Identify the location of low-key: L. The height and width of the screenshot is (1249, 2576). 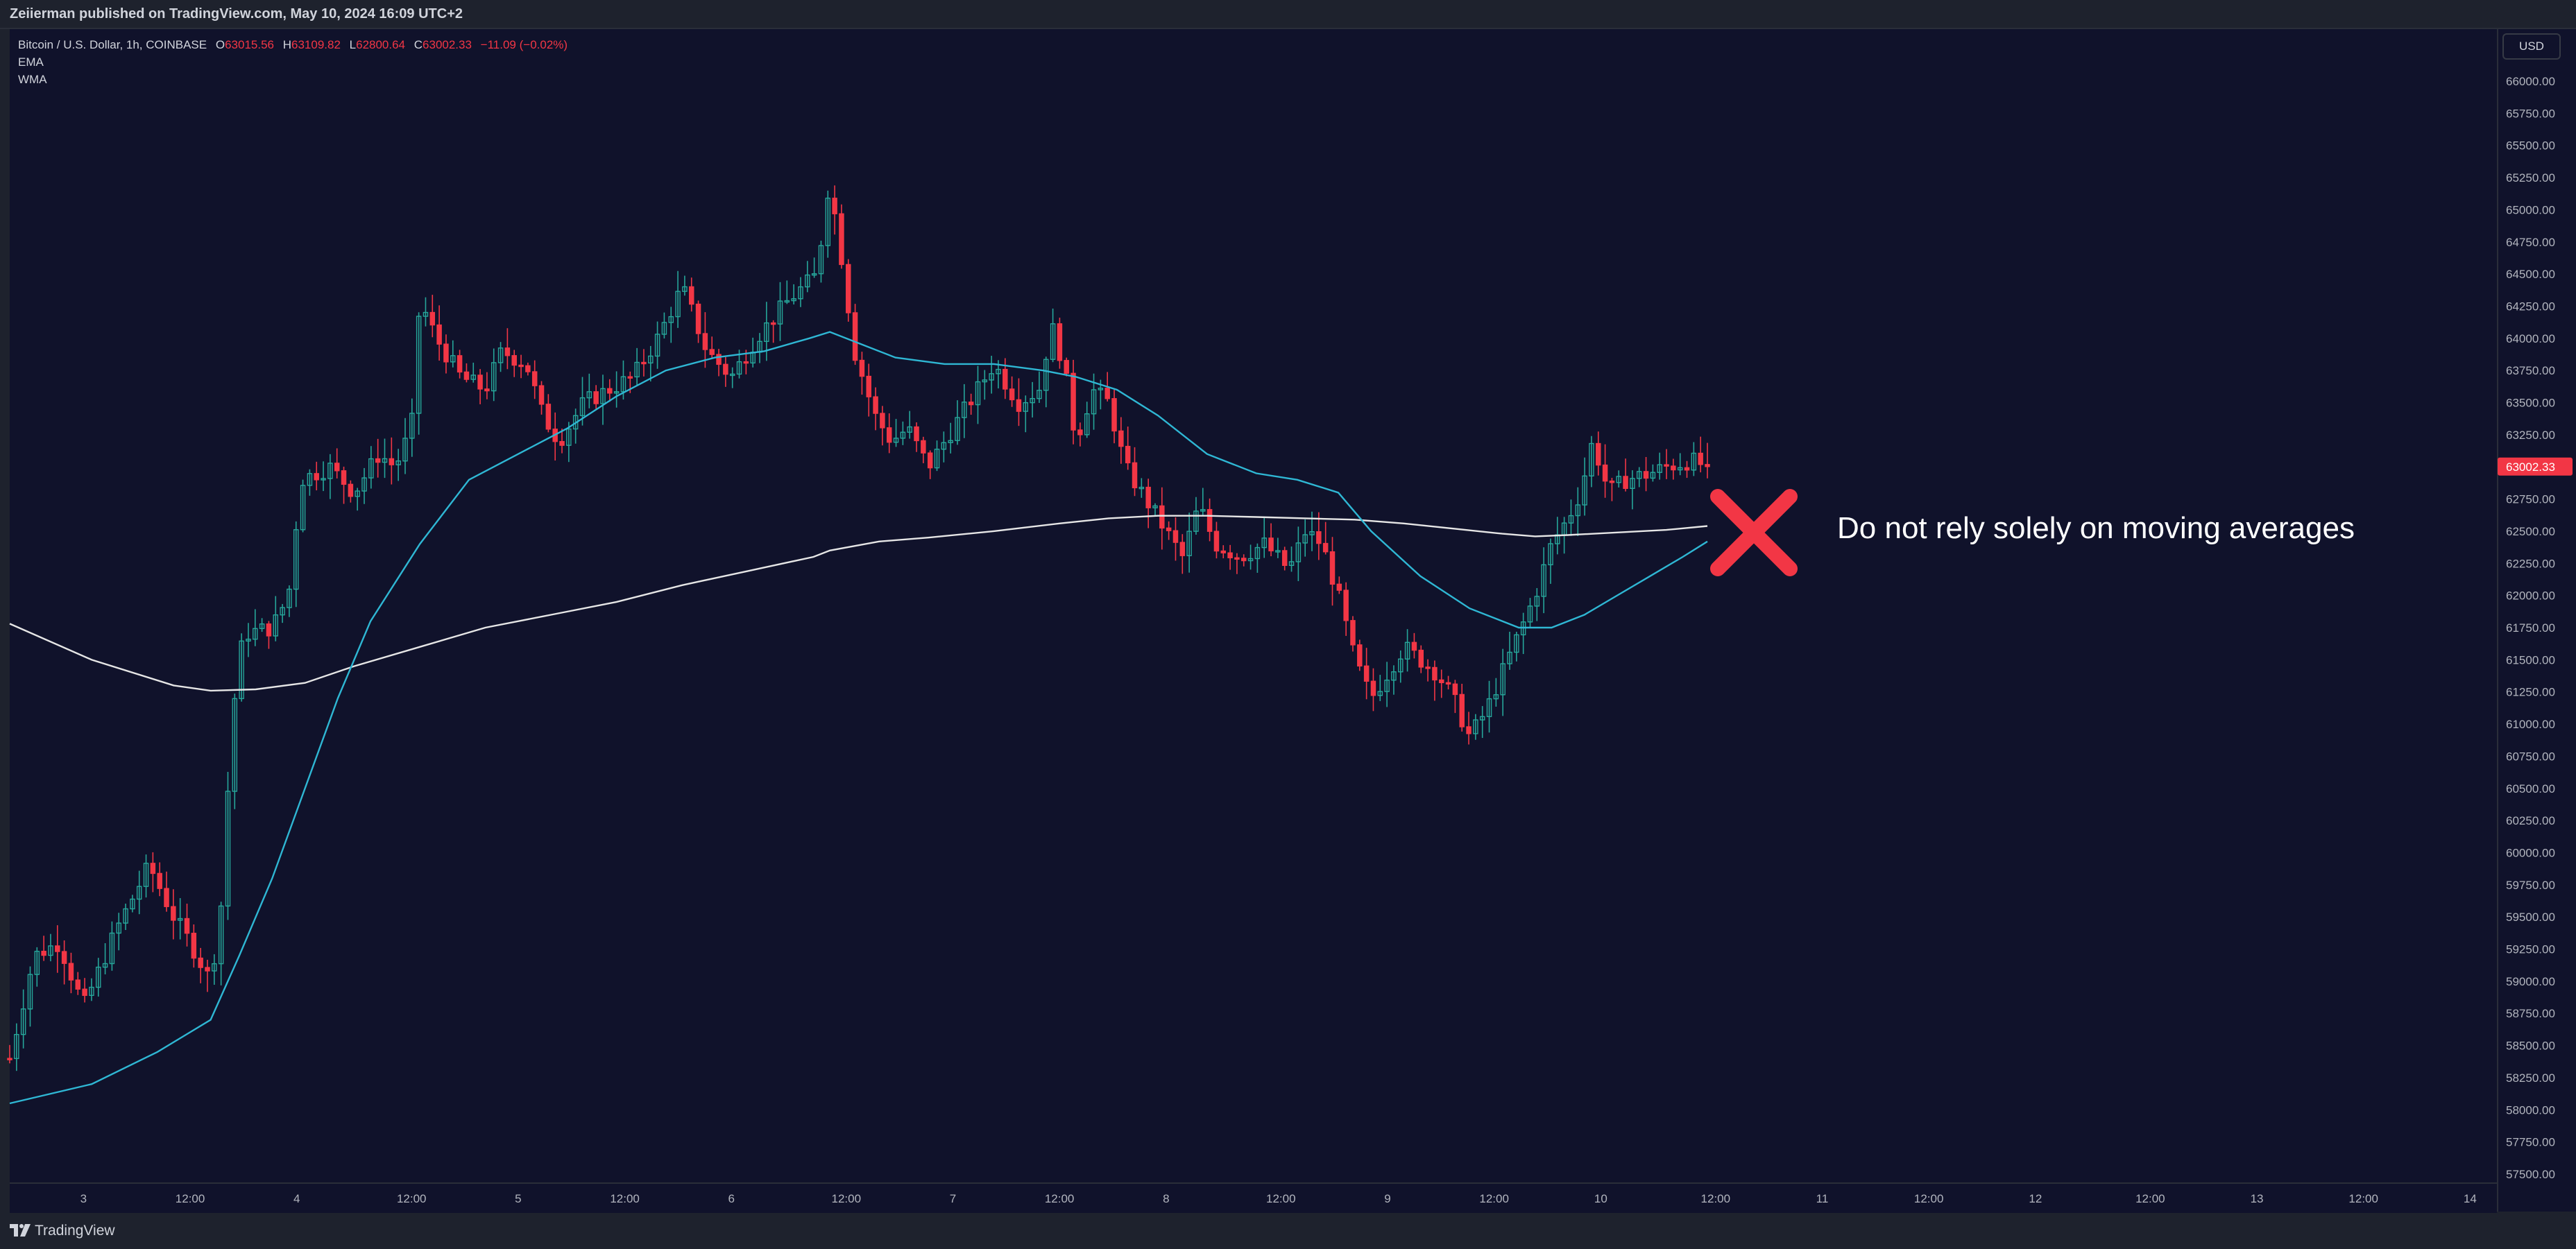
(353, 44).